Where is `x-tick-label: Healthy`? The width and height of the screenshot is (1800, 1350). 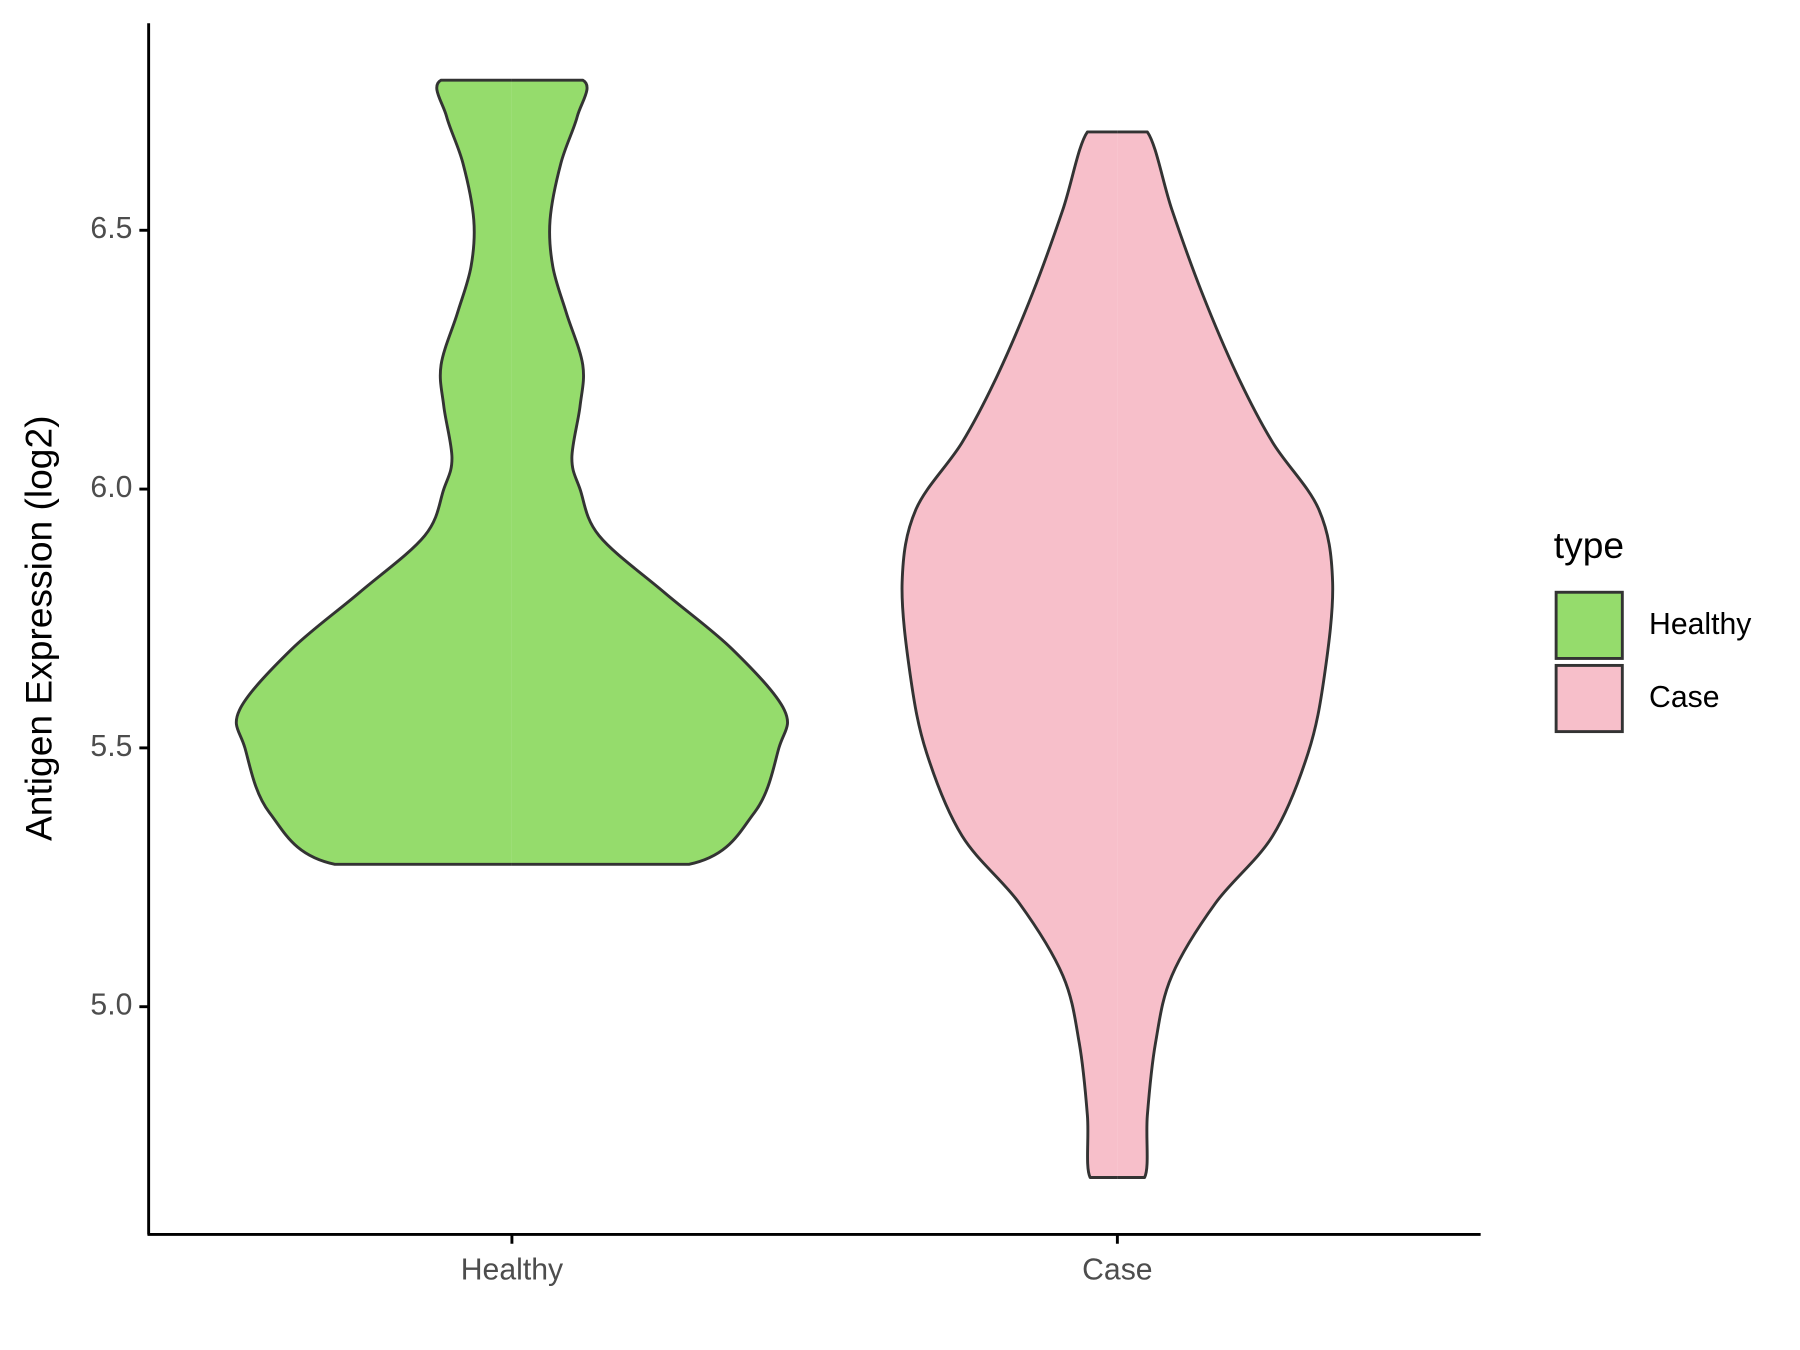 x-tick-label: Healthy is located at coordinates (512, 1270).